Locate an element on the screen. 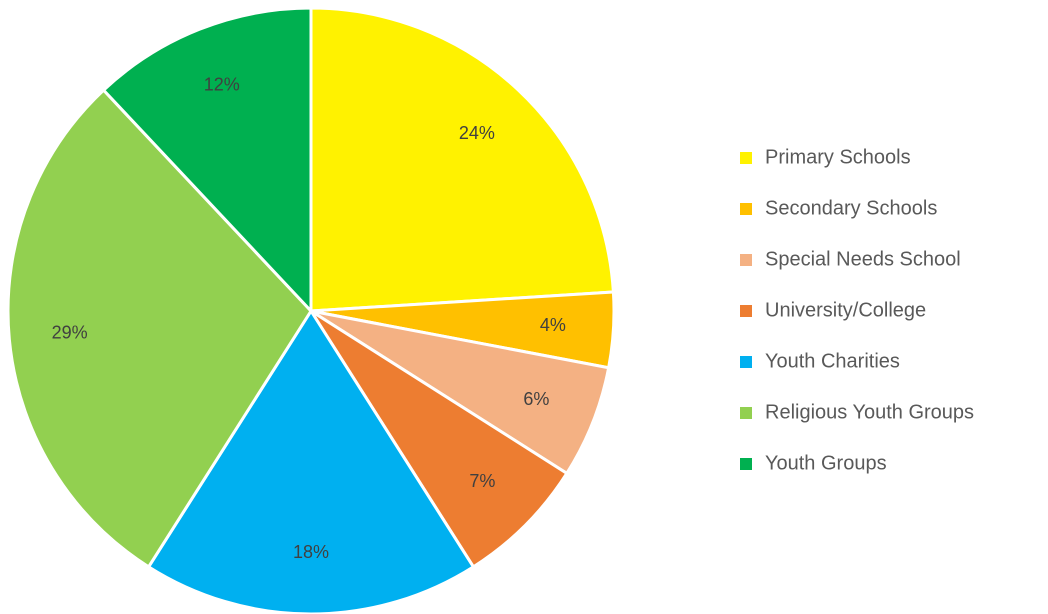  legend-label: Primary Schools is located at coordinates (838, 157).